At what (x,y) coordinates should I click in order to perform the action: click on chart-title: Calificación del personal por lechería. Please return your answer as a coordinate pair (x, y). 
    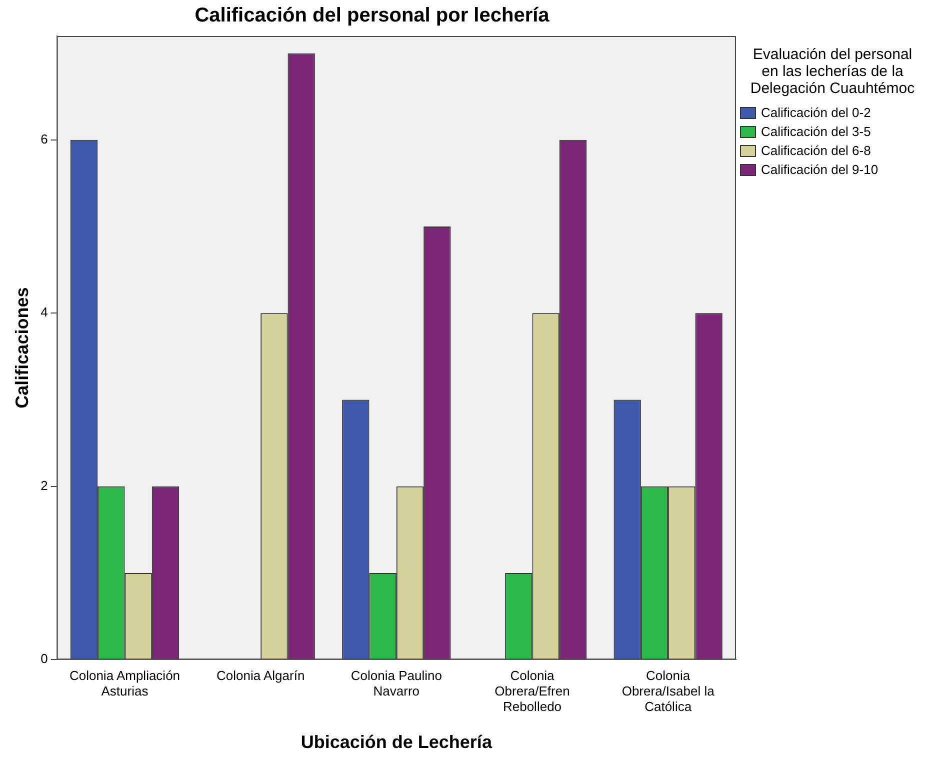
    Looking at the image, I should click on (372, 15).